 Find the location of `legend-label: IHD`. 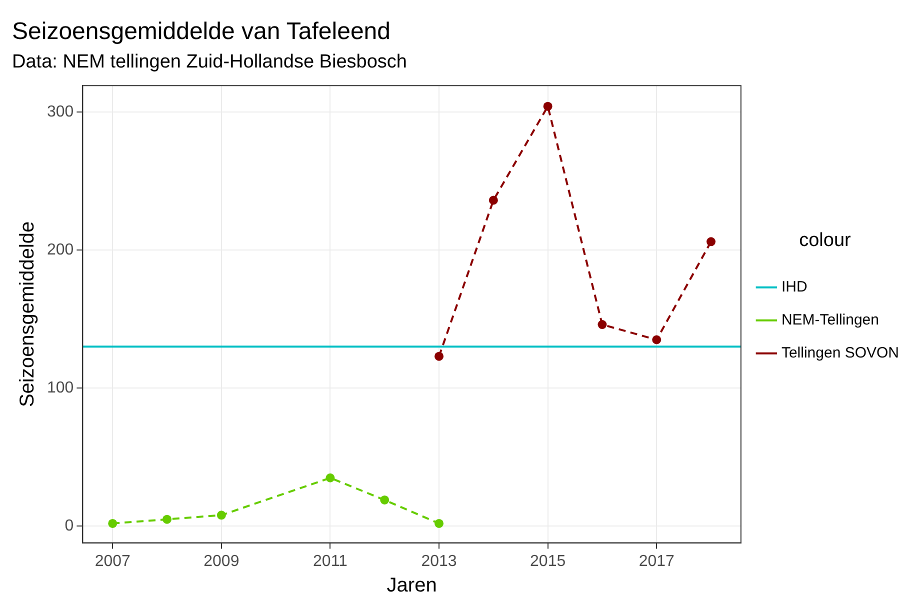

legend-label: IHD is located at coordinates (794, 287).